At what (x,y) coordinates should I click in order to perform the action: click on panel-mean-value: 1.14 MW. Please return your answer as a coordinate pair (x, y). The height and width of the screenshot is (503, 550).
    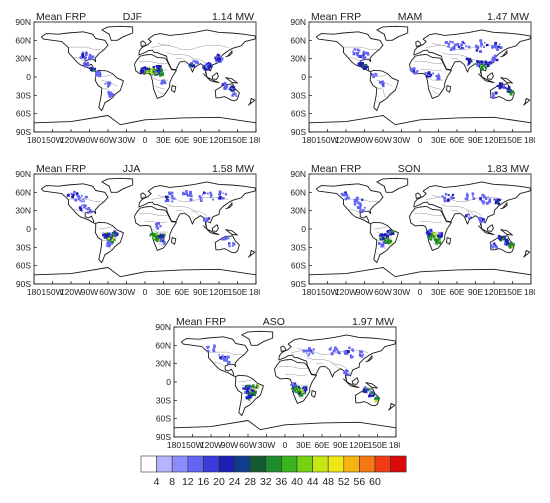
    Looking at the image, I should click on (233, 17).